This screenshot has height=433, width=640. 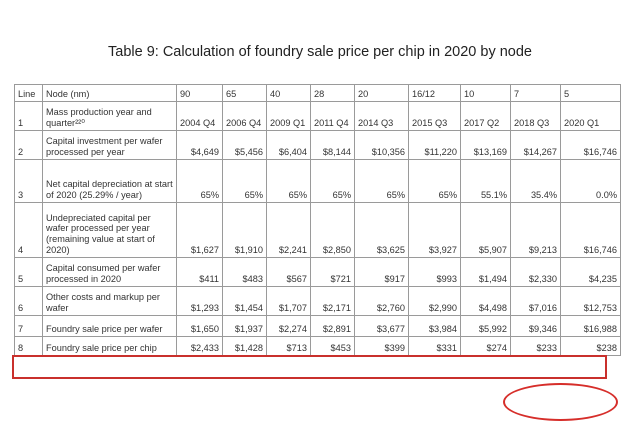 What do you see at coordinates (199, 230) in the screenshot?
I see `table-cell: $1,627` at bounding box center [199, 230].